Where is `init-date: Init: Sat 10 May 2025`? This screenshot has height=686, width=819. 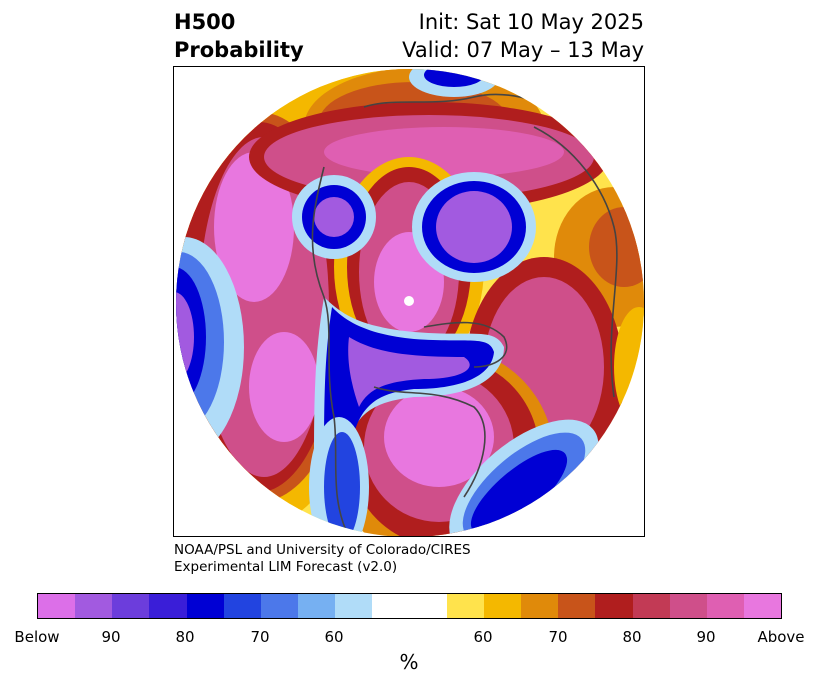
init-date: Init: Sat 10 May 2025 is located at coordinates (531, 22).